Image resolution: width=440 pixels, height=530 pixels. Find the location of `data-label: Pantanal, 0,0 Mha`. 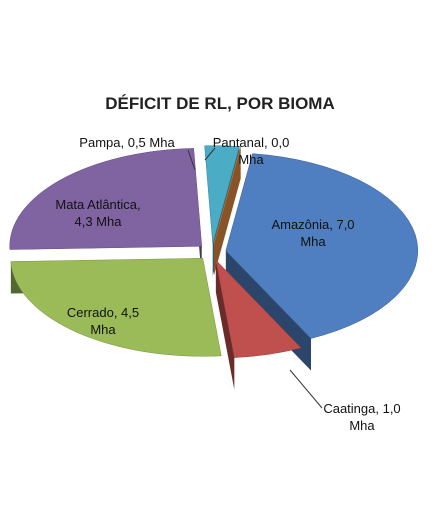

data-label: Pantanal, 0,0 Mha is located at coordinates (251, 151).